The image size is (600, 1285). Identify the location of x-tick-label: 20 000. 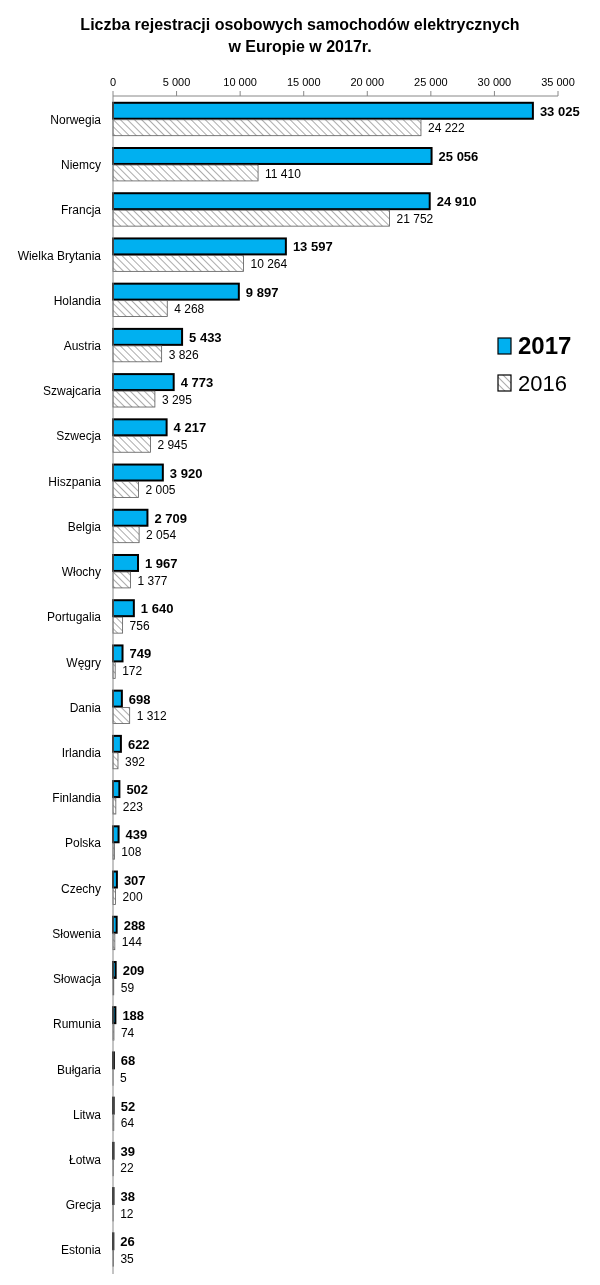
(367, 82).